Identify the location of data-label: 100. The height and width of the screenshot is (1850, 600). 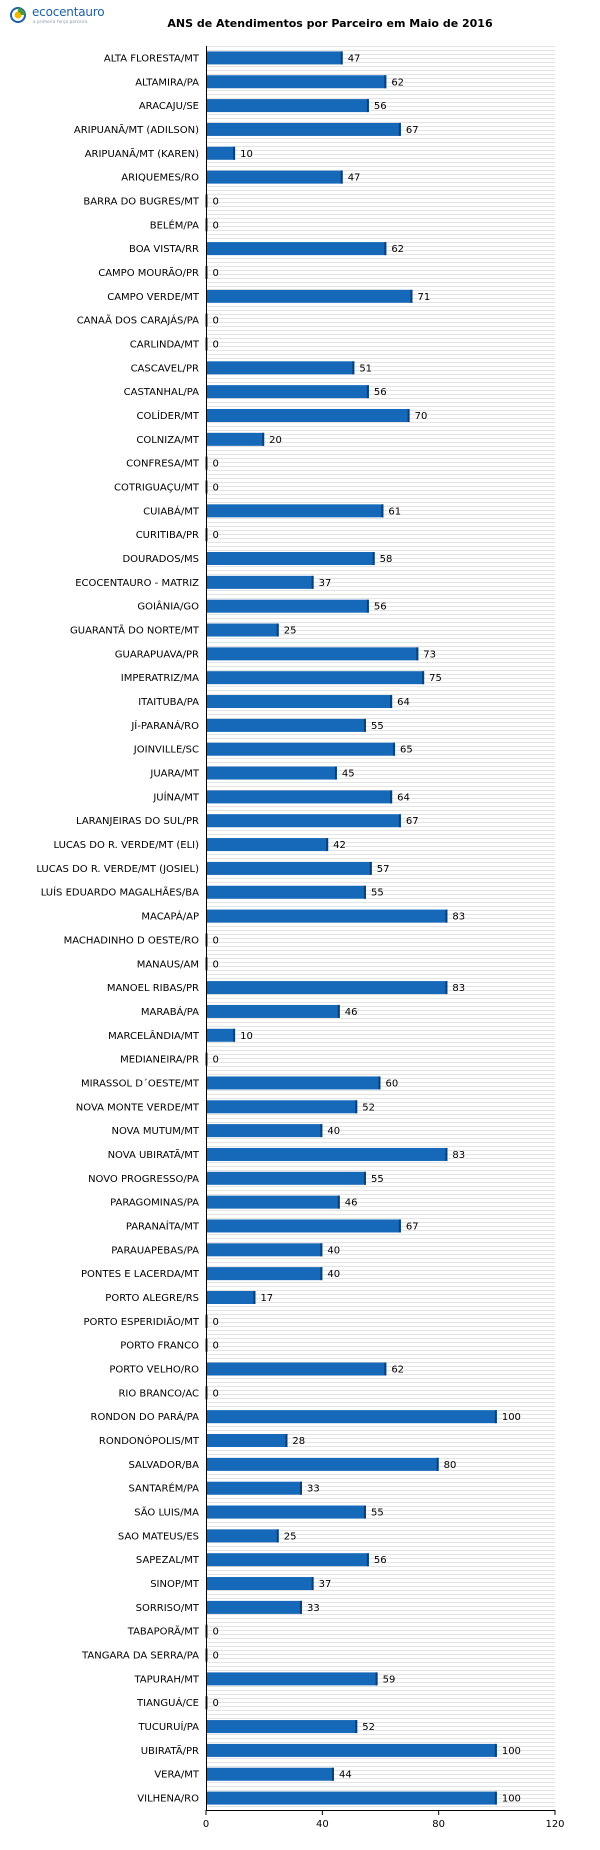
(511, 1417).